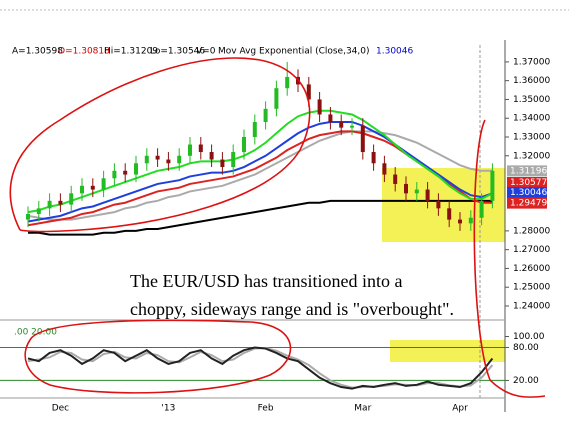  What do you see at coordinates (531, 81) in the screenshot?
I see `y-tick-label: 1.36000` at bounding box center [531, 81].